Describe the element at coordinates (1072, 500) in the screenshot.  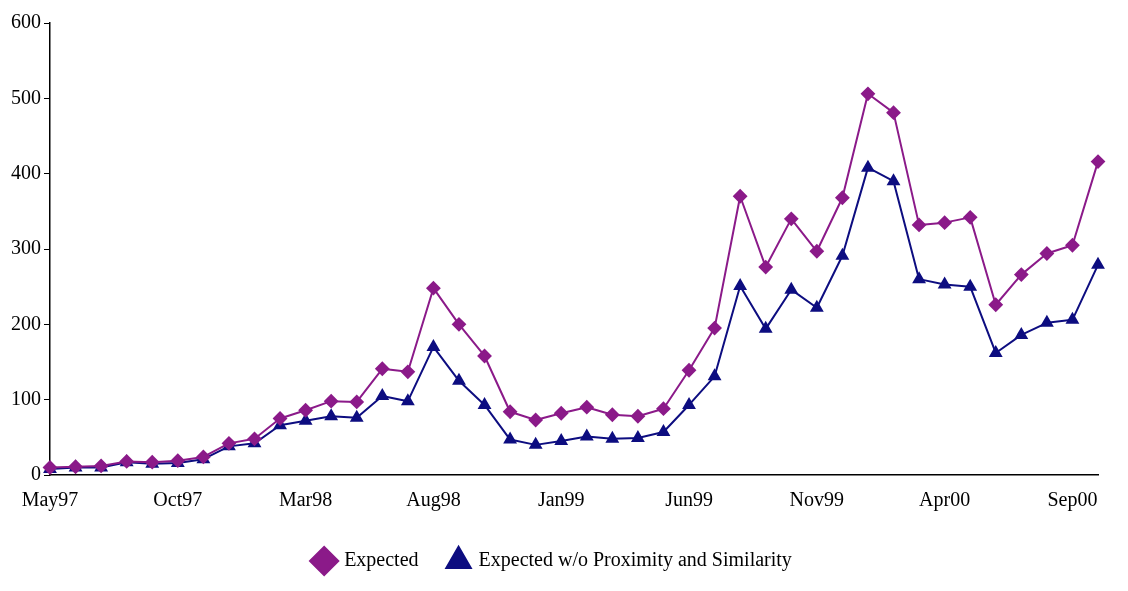
I see `x-tick-label: Sep00` at that location.